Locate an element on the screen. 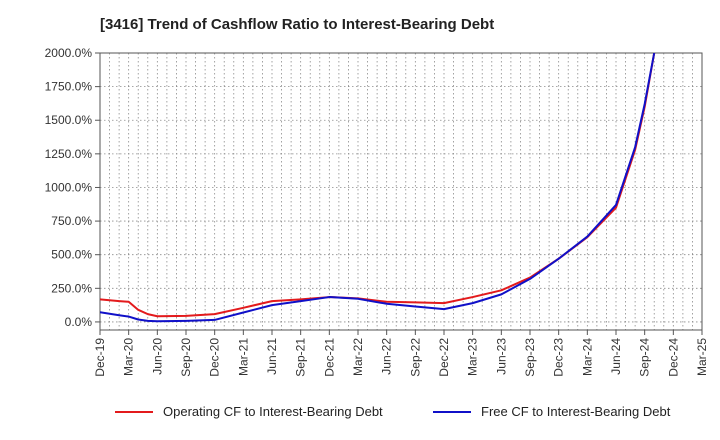 Image resolution: width=720 pixels, height=440 pixels. legend-label-operating-cf: Operating CF to Interest-Bearing Debt is located at coordinates (273, 411).